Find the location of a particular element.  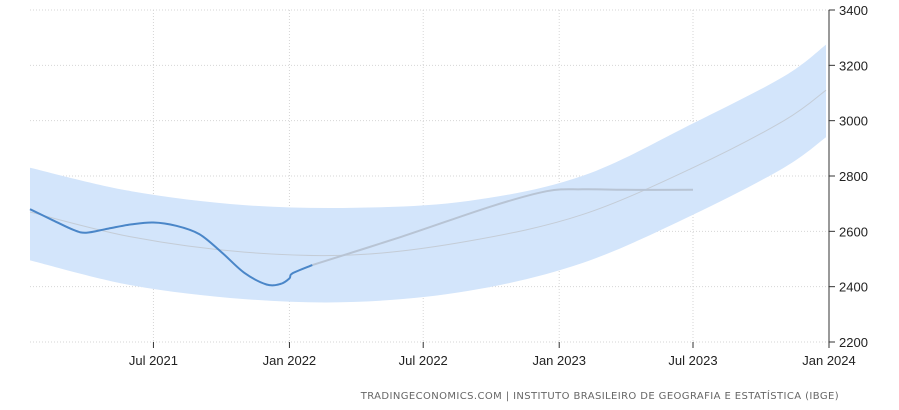

x-tick-label: Jan 2023 is located at coordinates (559, 360).